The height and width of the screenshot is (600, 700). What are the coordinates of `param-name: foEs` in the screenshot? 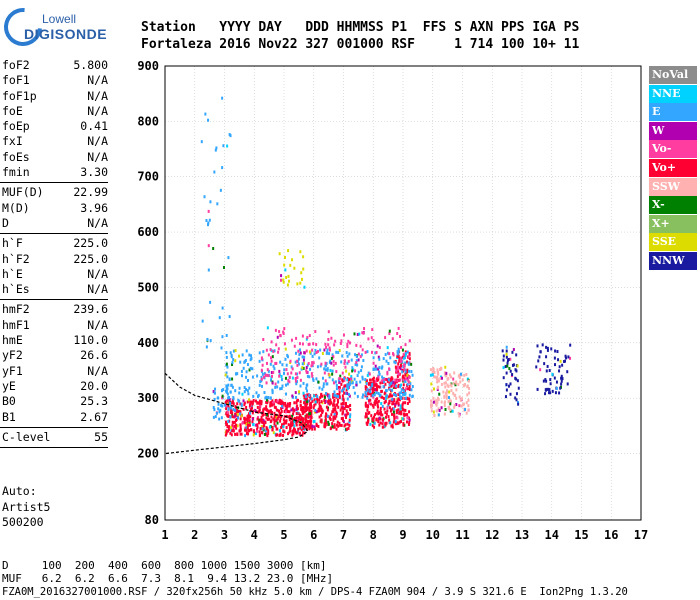 It's located at (16, 156).